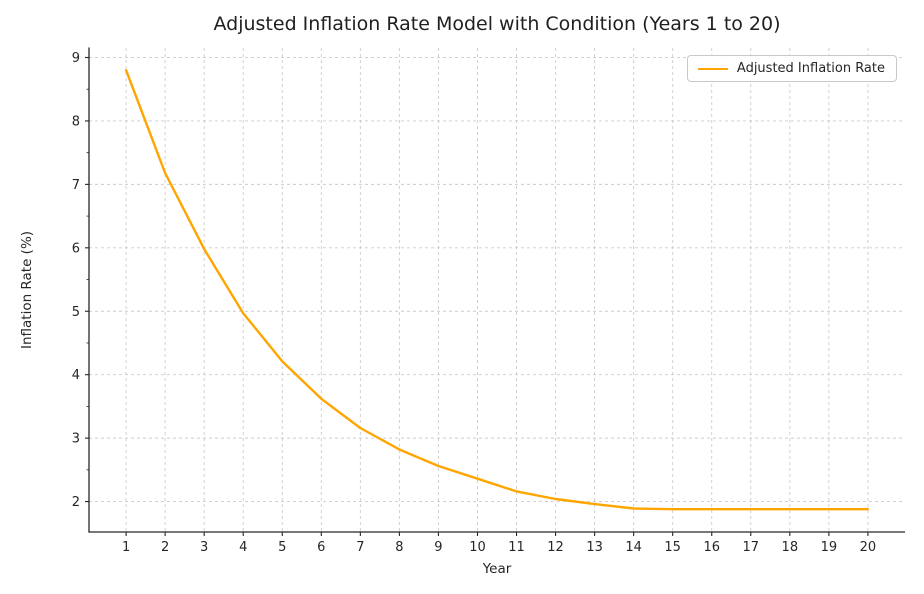 Image resolution: width=924 pixels, height=594 pixels. Describe the element at coordinates (126, 547) in the screenshot. I see `svg-text: 1` at that location.